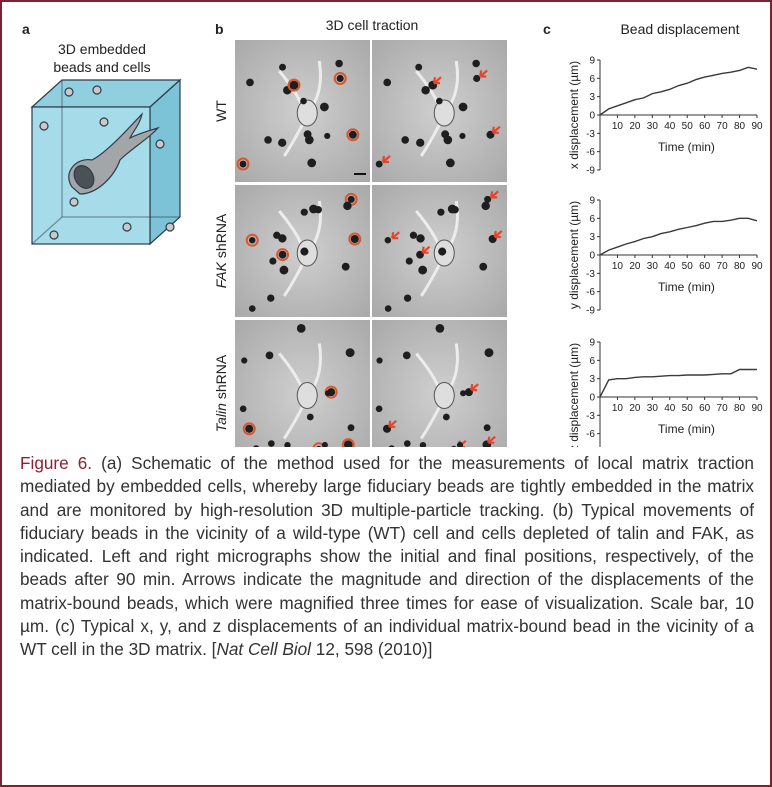  I want to click on y-axis-label: y displacement (µm), so click(574, 255).